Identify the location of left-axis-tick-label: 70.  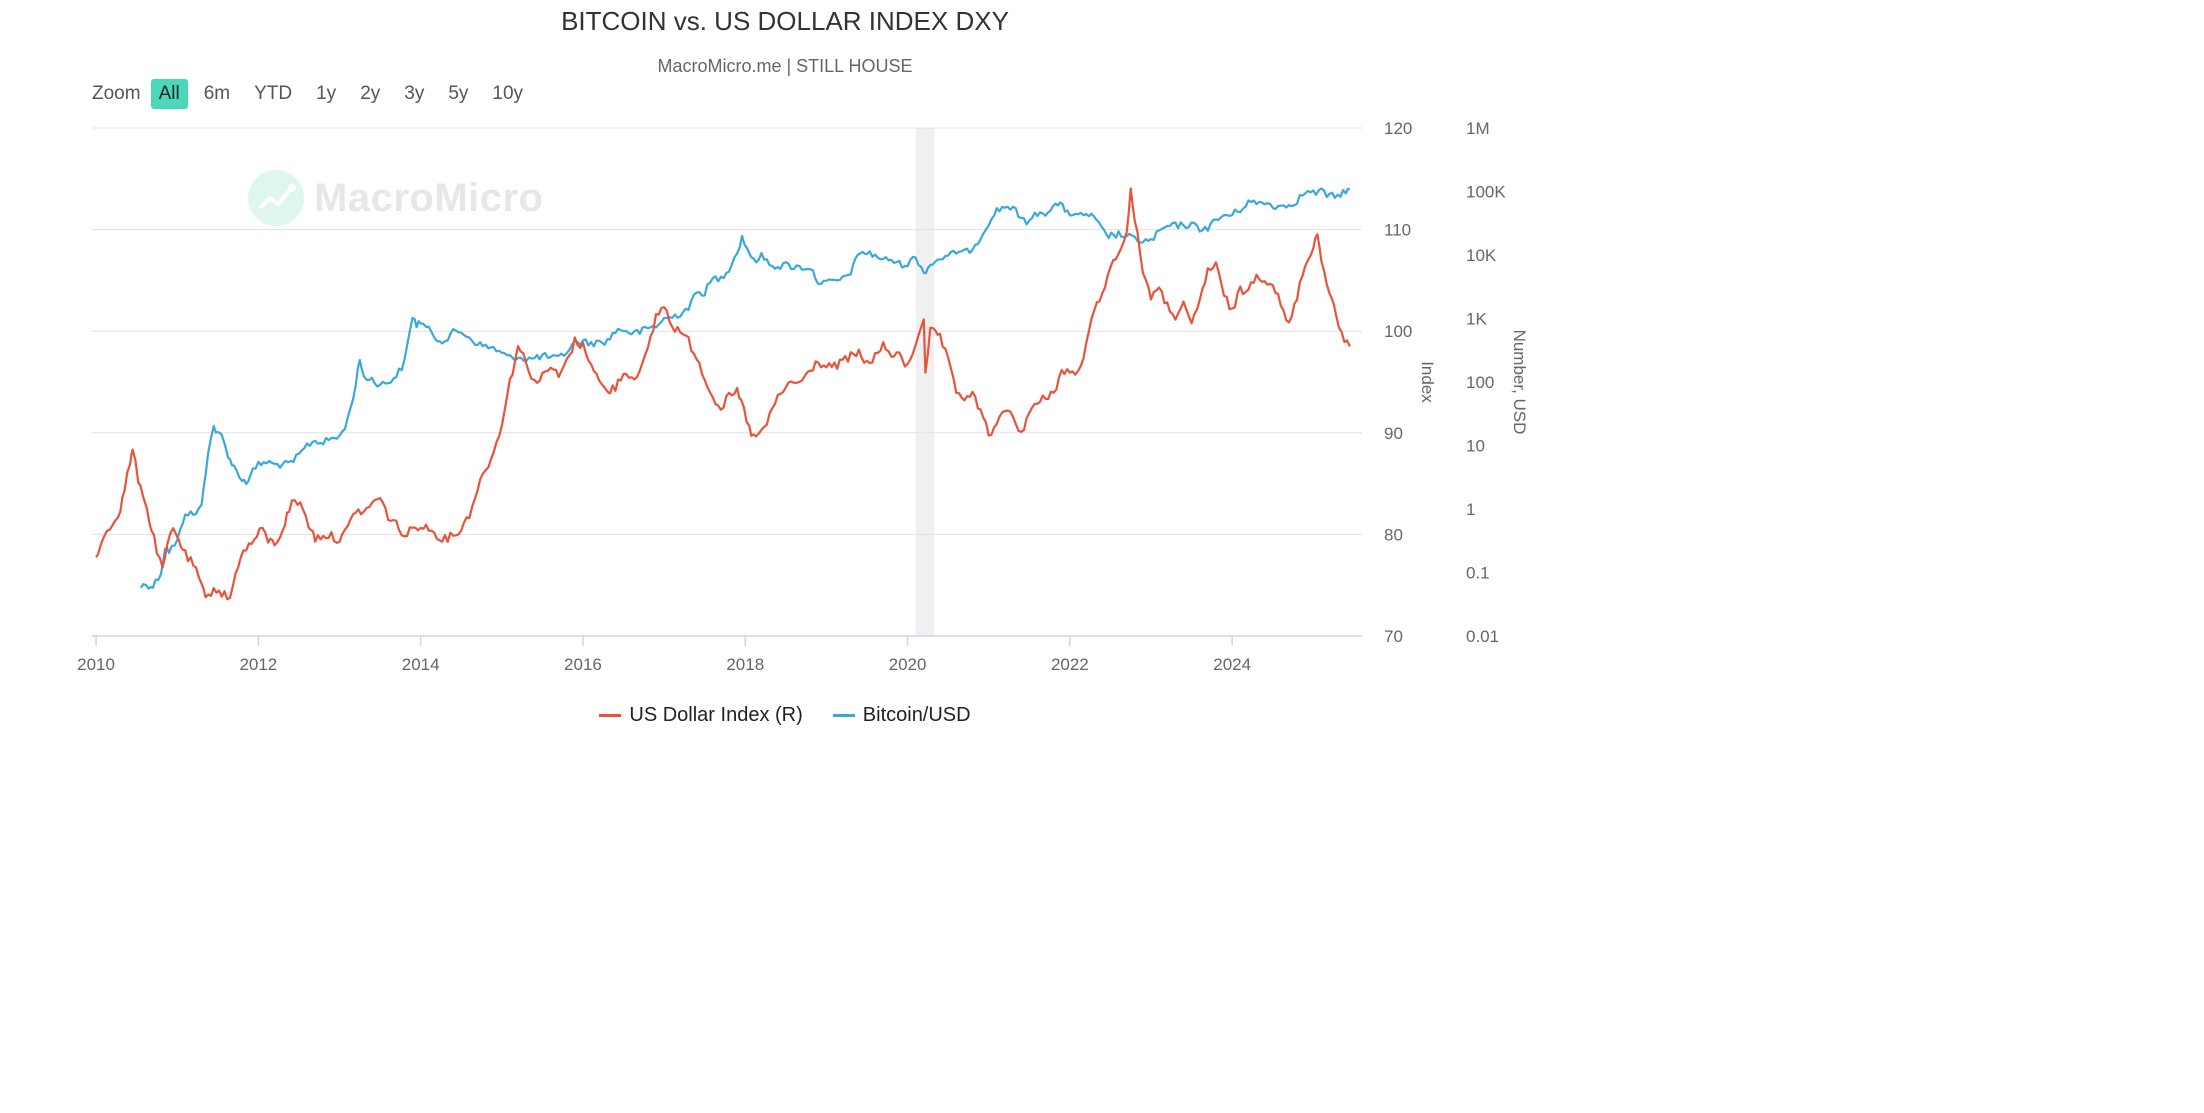
(1393, 636).